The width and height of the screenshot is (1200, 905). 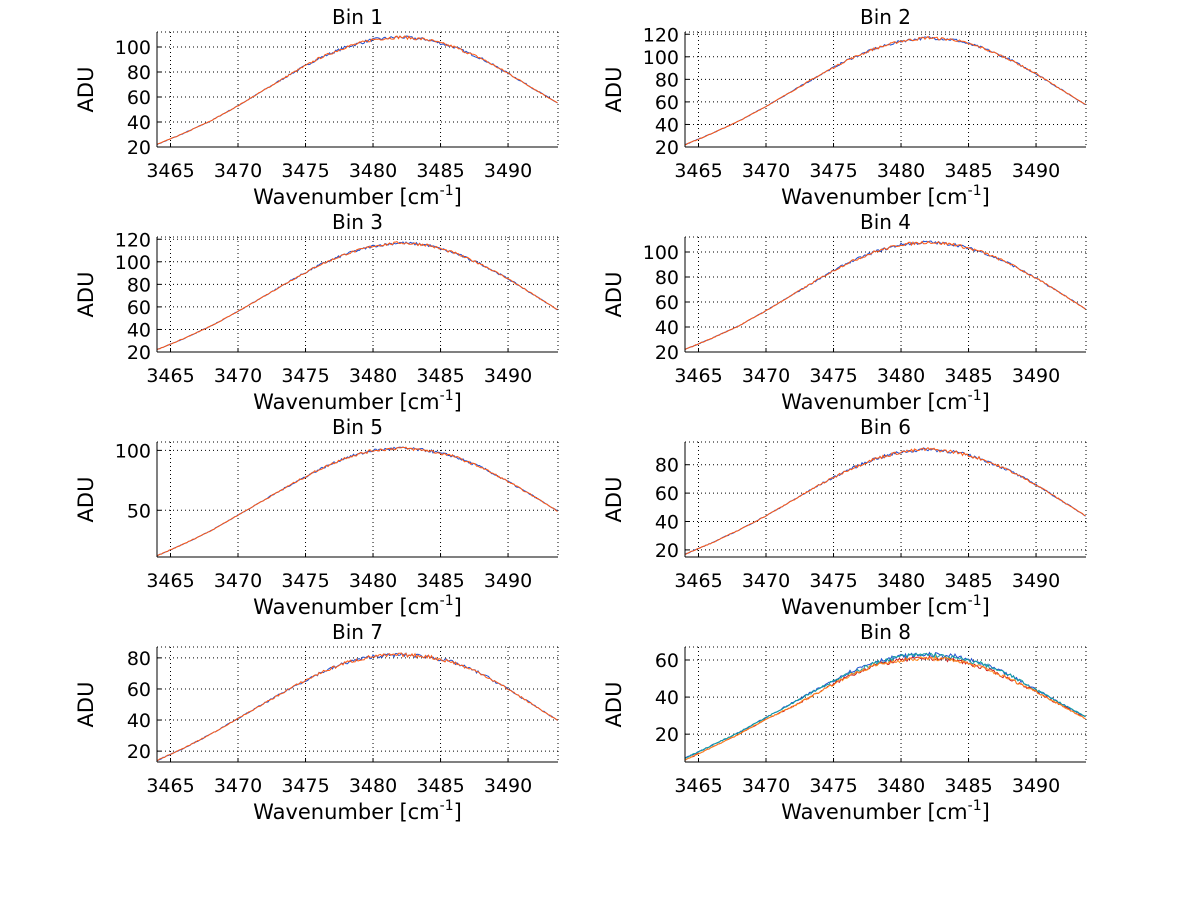 I want to click on subplot-title: Bin 1, so click(x=357, y=17).